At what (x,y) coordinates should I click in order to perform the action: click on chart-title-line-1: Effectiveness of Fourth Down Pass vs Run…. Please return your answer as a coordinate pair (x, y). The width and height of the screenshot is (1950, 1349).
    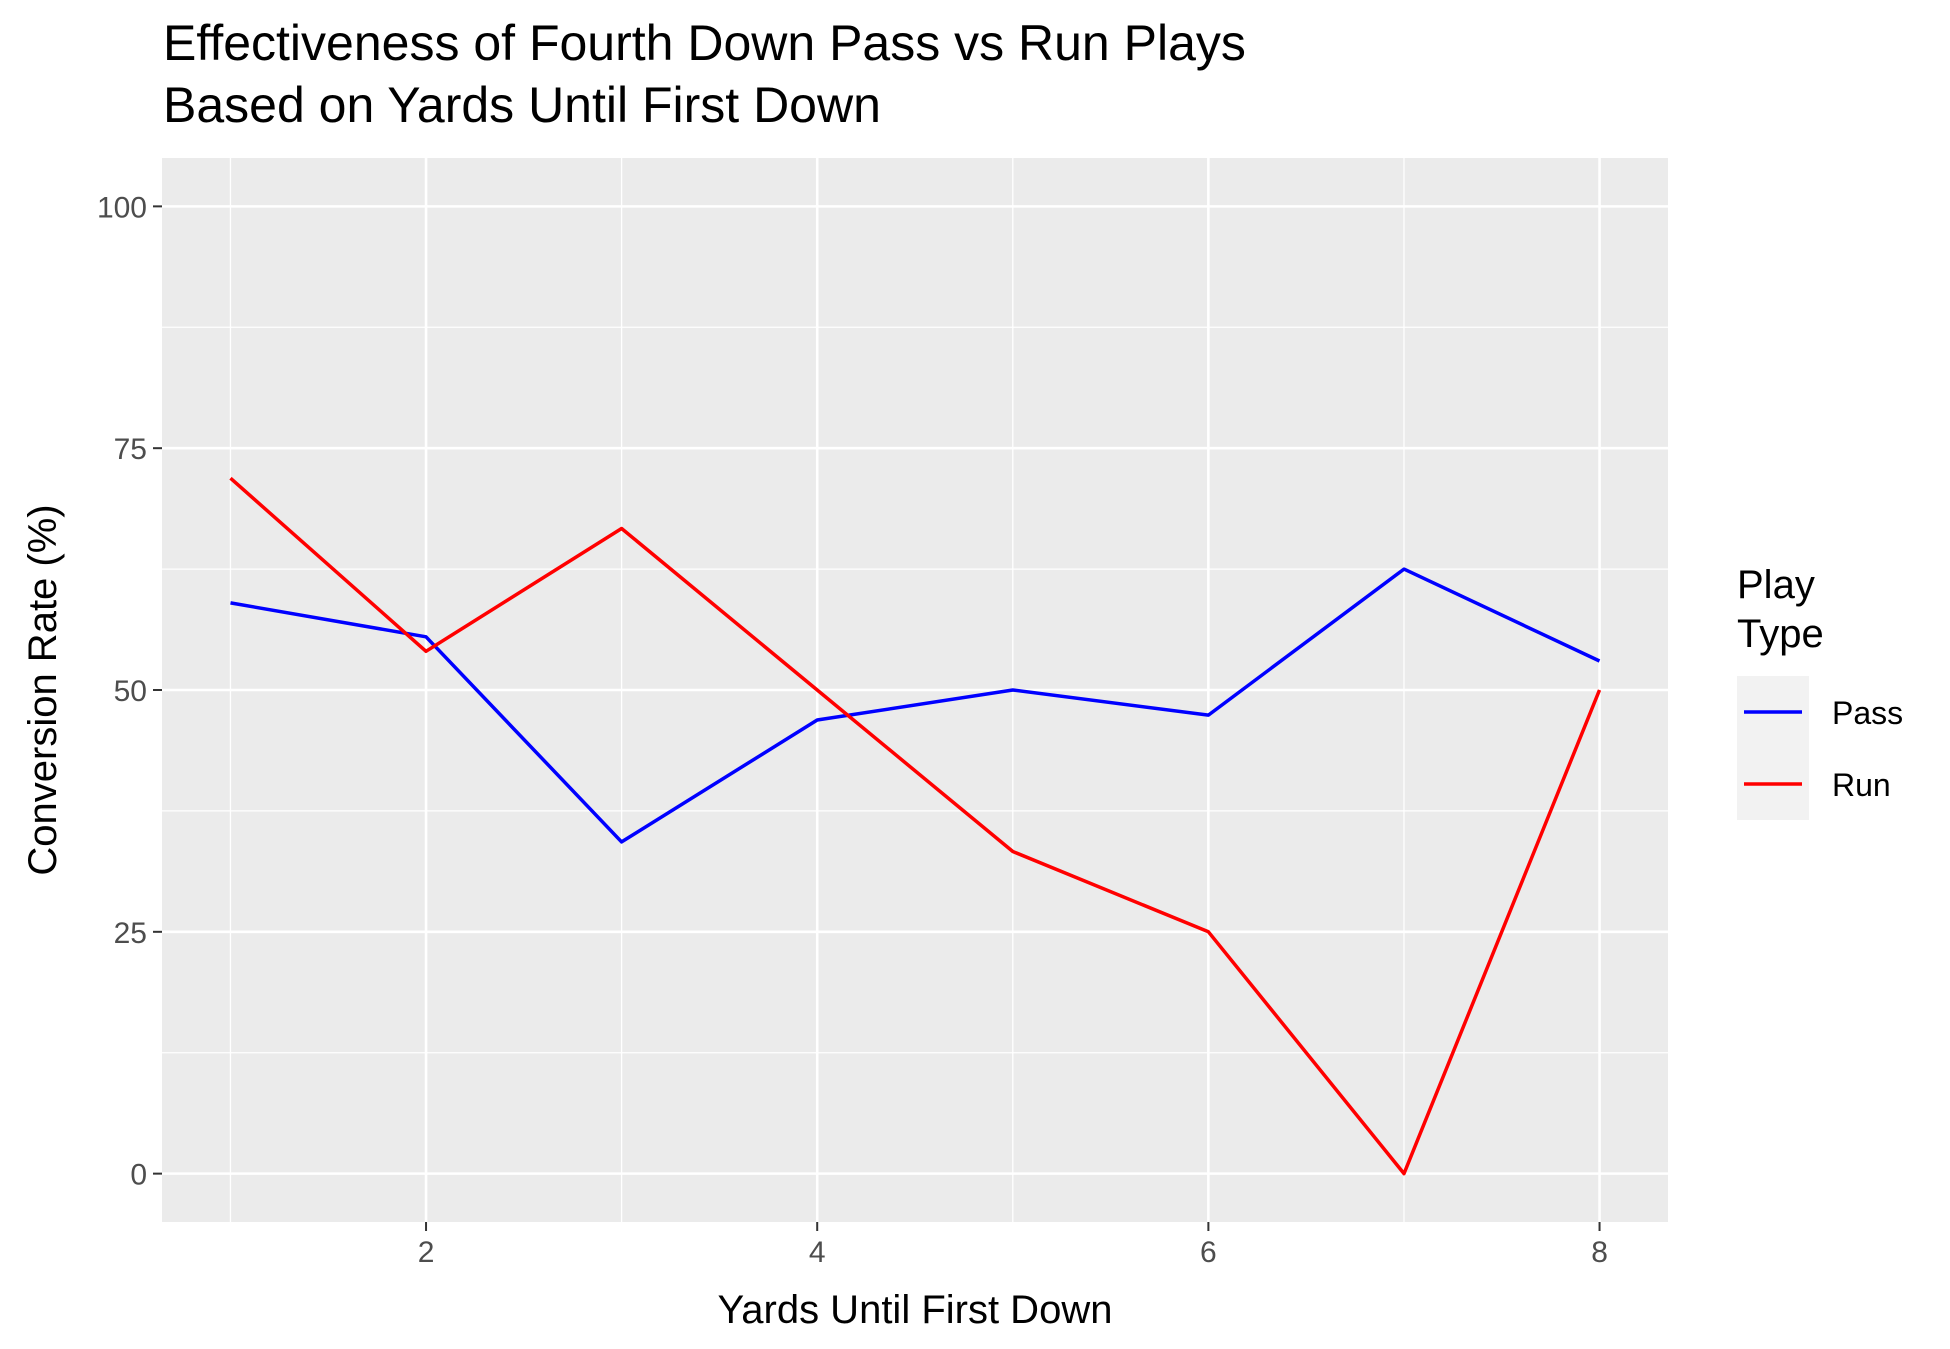
    Looking at the image, I should click on (704, 43).